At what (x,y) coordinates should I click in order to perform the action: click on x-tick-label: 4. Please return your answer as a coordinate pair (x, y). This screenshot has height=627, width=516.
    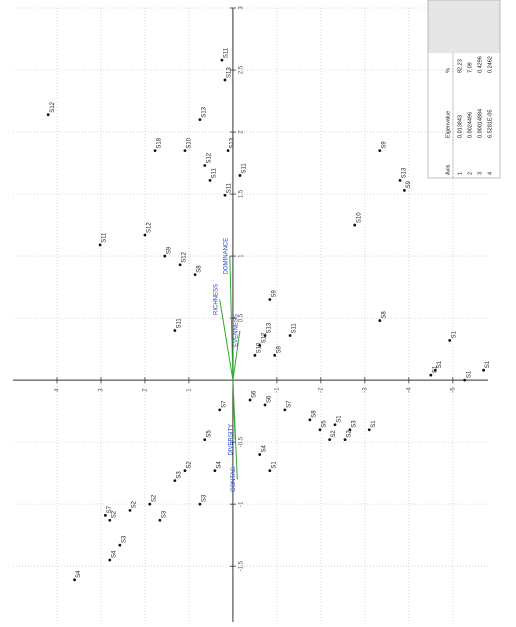
    Looking at the image, I should click on (58, 390).